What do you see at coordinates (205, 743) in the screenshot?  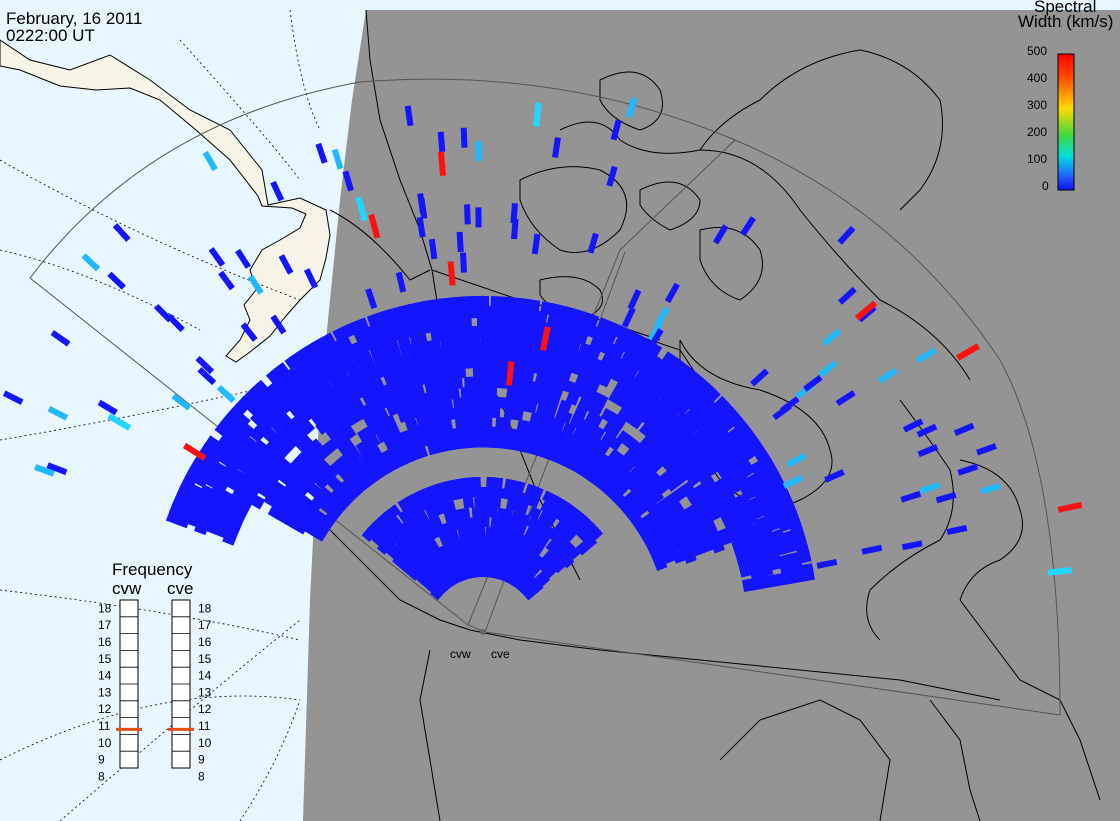 I see `frequency-label-right: 10` at bounding box center [205, 743].